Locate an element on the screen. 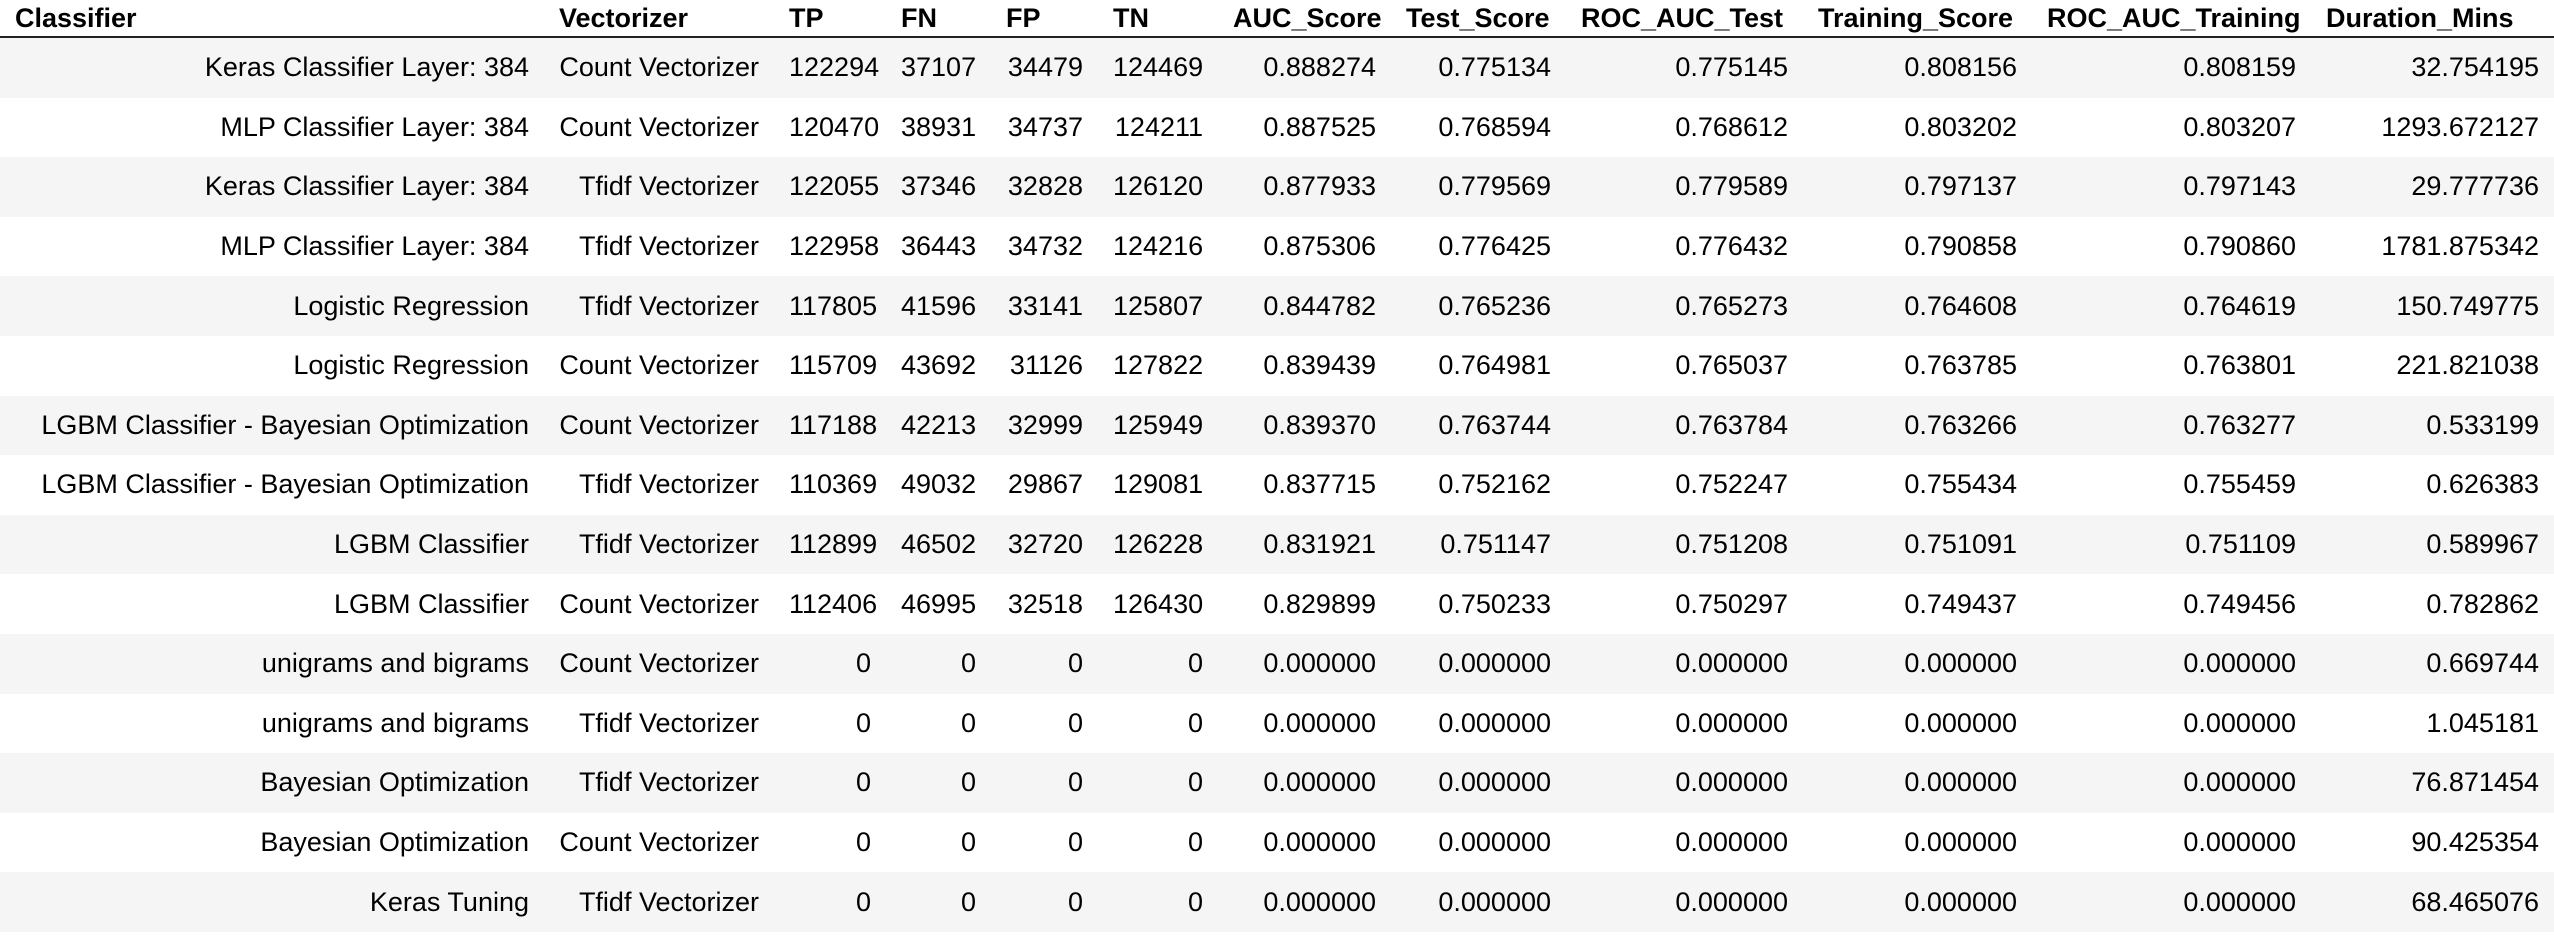  table-cell: 129081 is located at coordinates (1158, 484).